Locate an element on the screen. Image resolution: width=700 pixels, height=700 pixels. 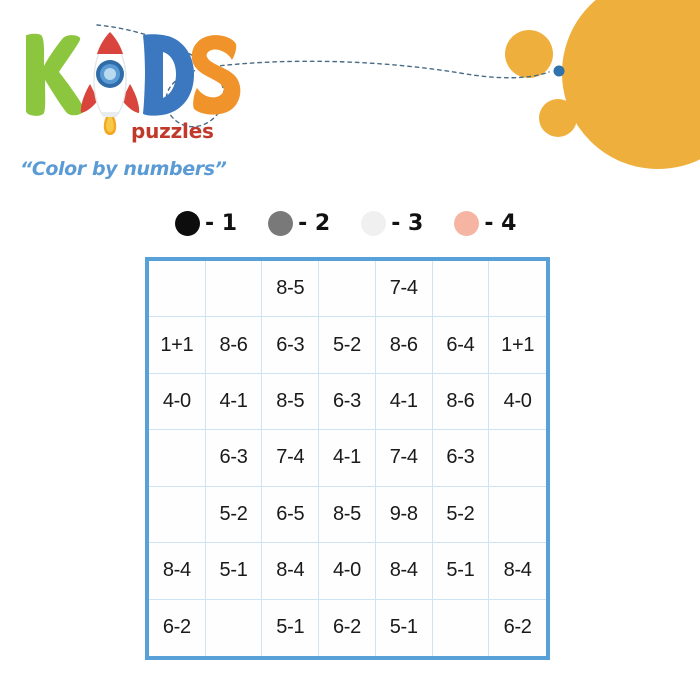
grid-cell-r7-c6 is located at coordinates (461, 627).